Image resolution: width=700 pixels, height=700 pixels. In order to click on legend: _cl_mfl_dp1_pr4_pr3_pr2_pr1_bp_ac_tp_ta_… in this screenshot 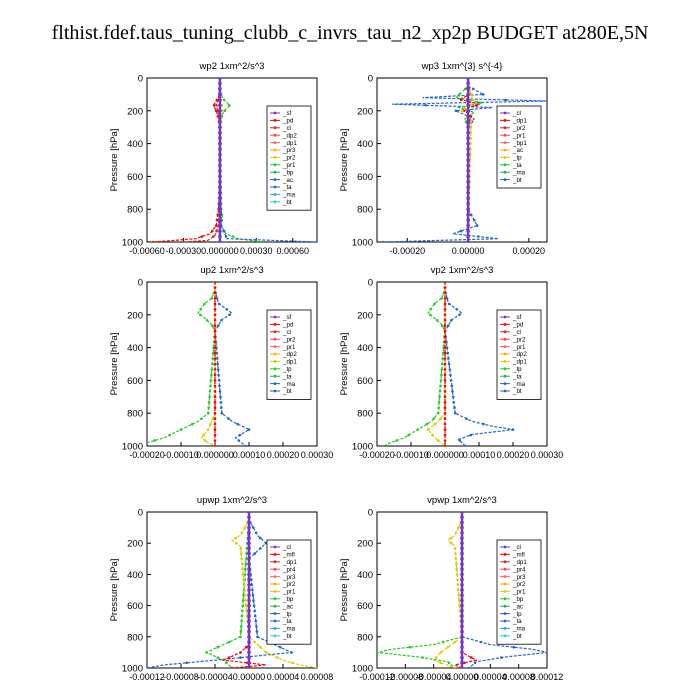, I will do `click(519, 592)`.